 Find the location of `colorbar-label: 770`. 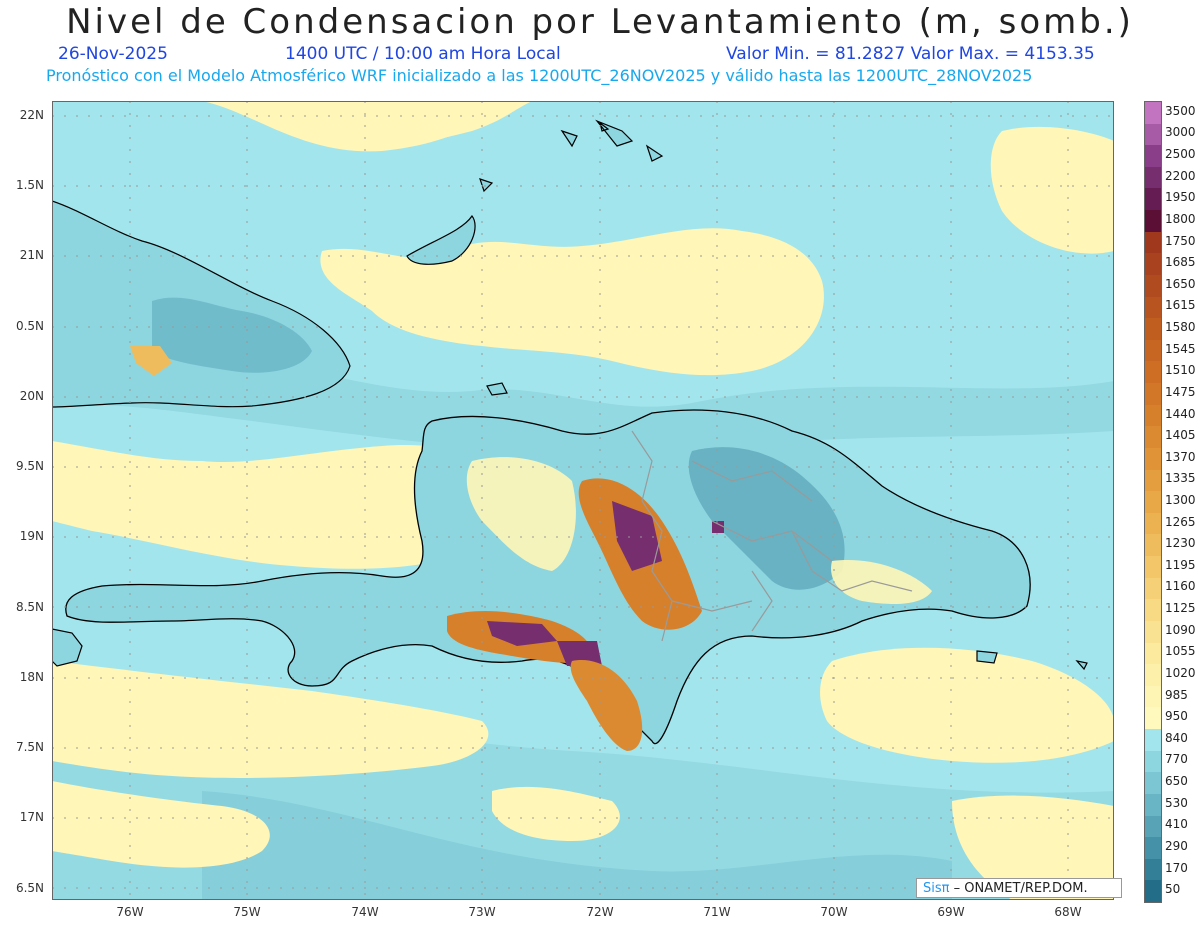

colorbar-label: 770 is located at coordinates (1176, 759).